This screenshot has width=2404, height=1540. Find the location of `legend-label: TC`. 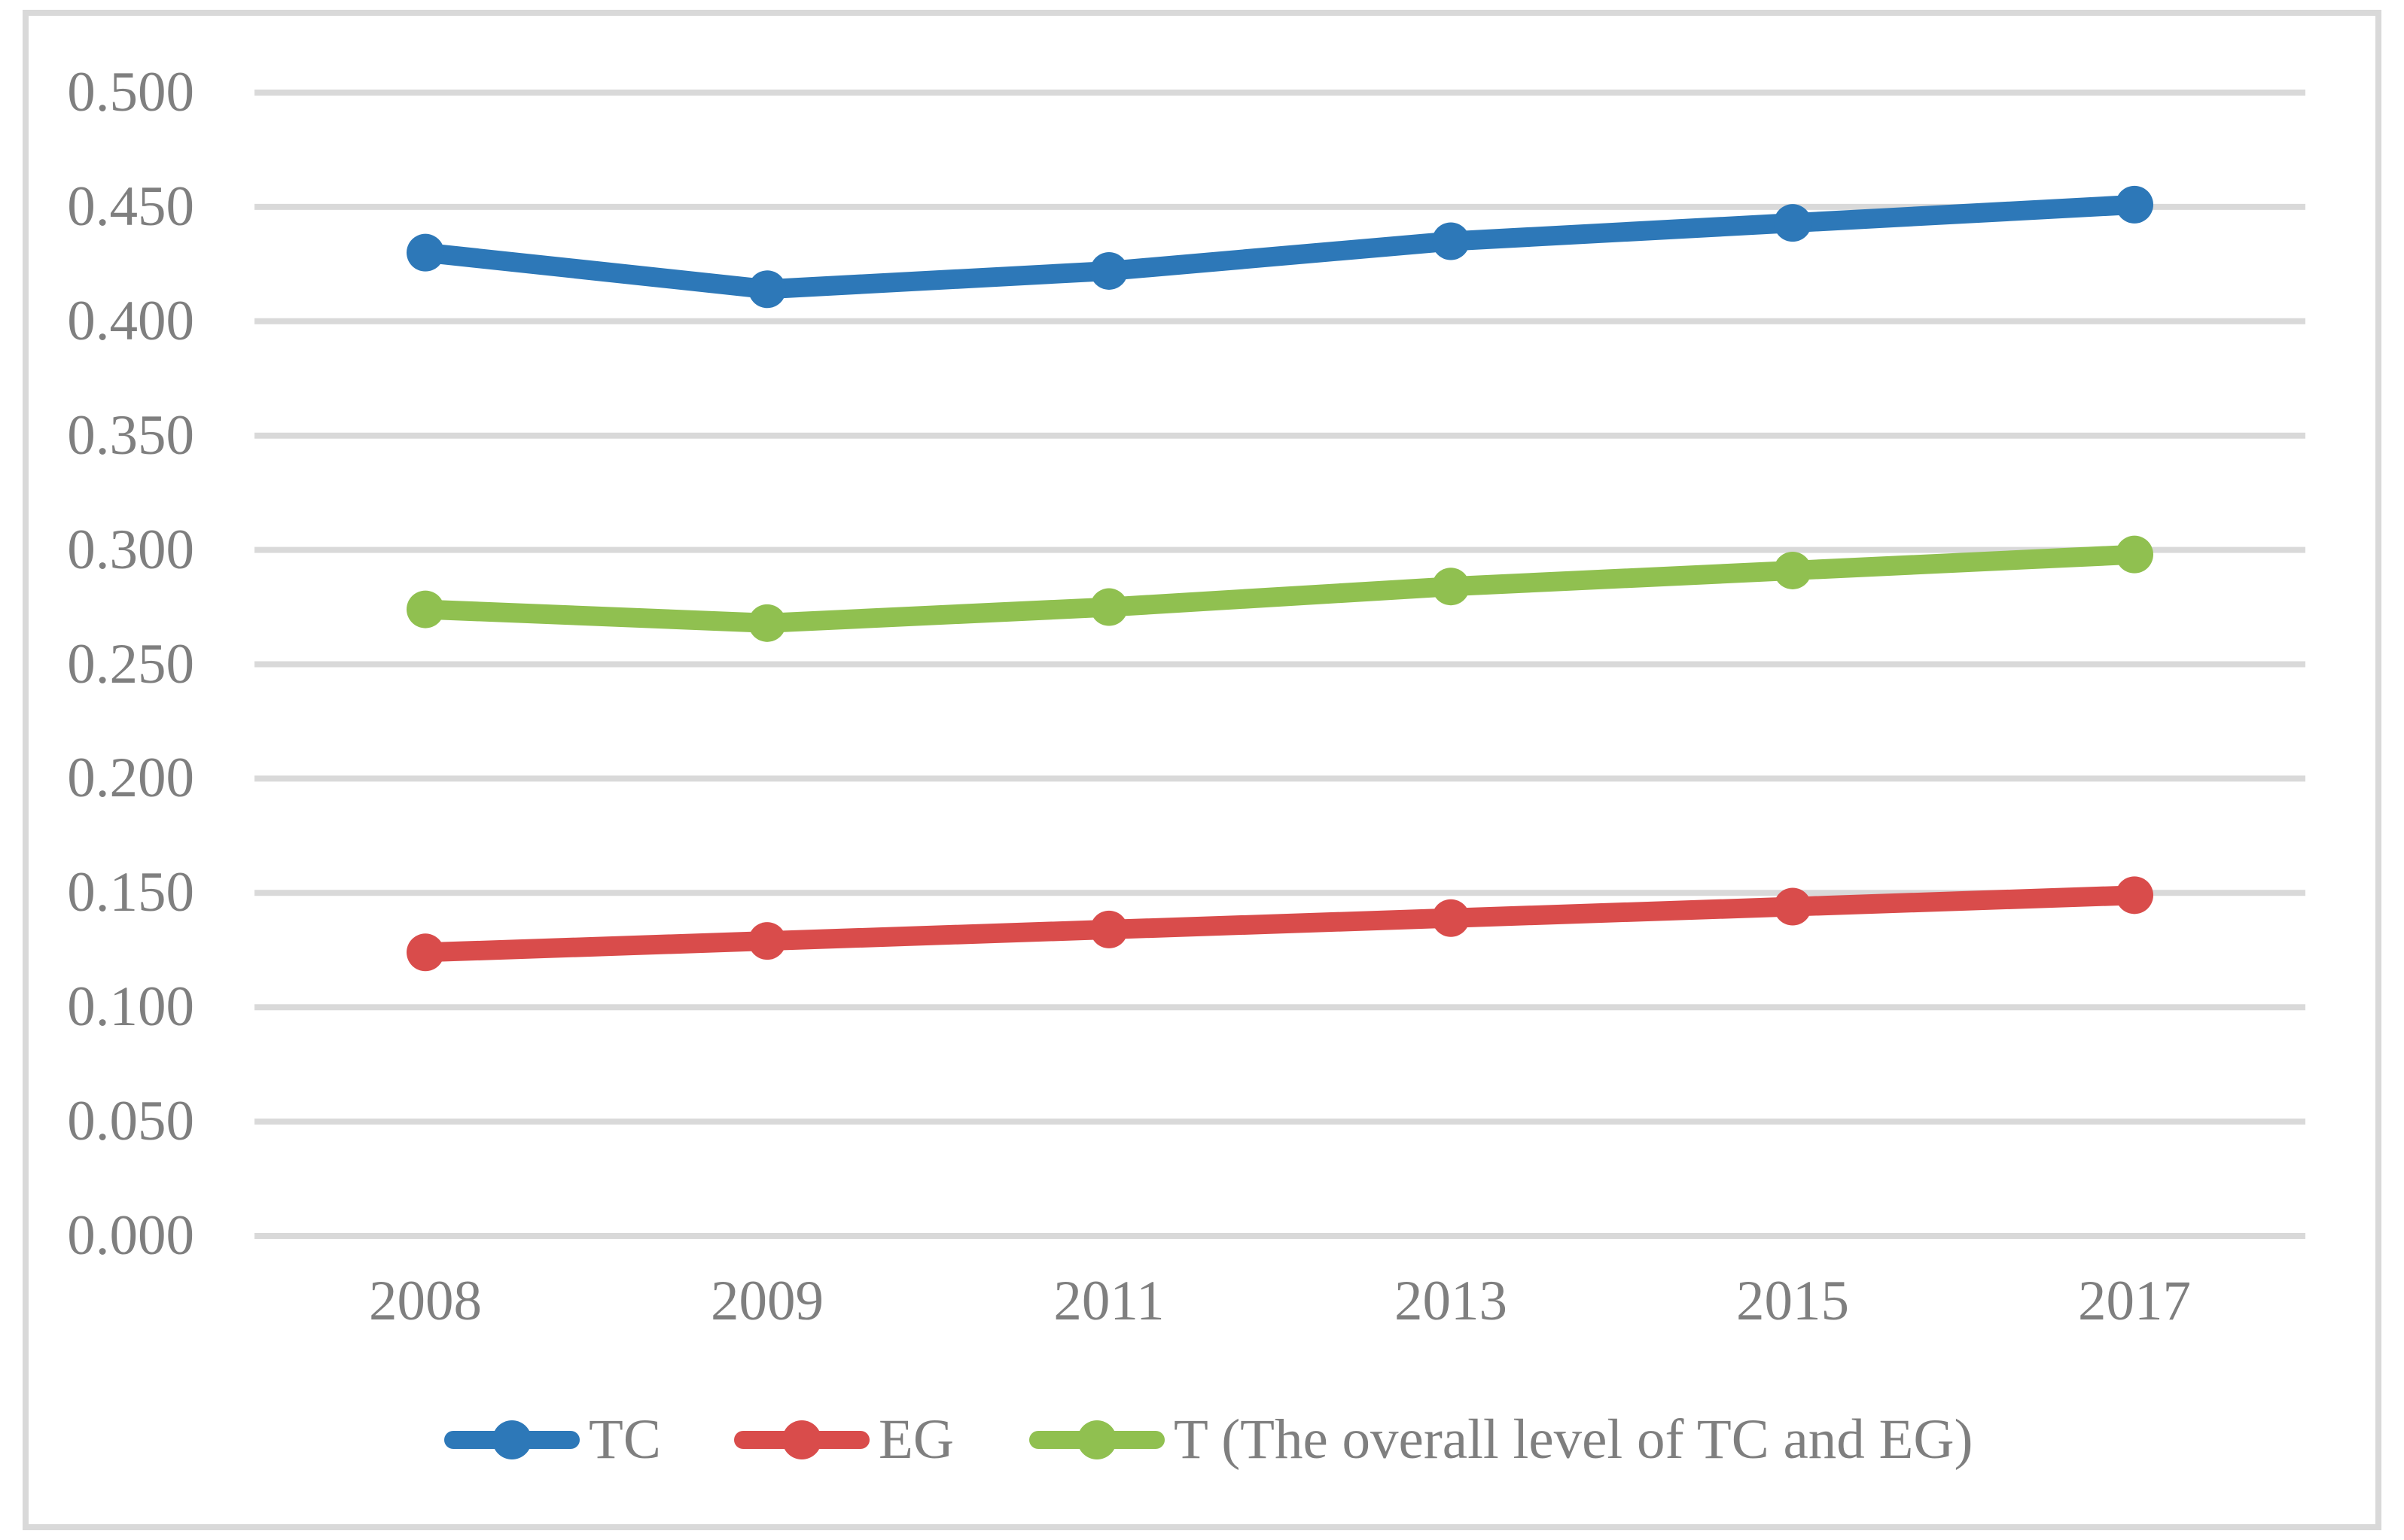

legend-label: TC is located at coordinates (625, 1439).